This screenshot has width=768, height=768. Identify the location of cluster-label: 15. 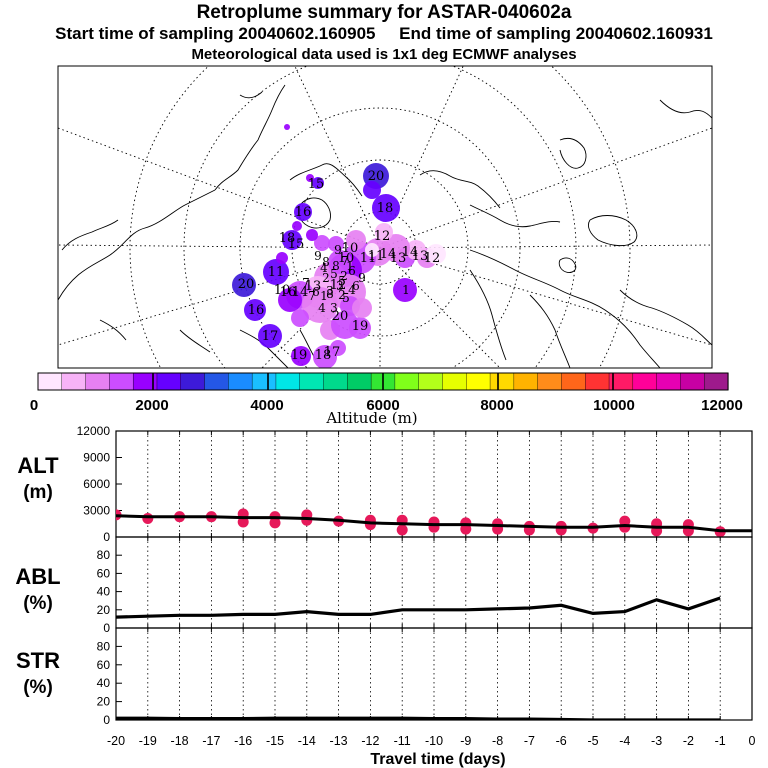
(296, 244).